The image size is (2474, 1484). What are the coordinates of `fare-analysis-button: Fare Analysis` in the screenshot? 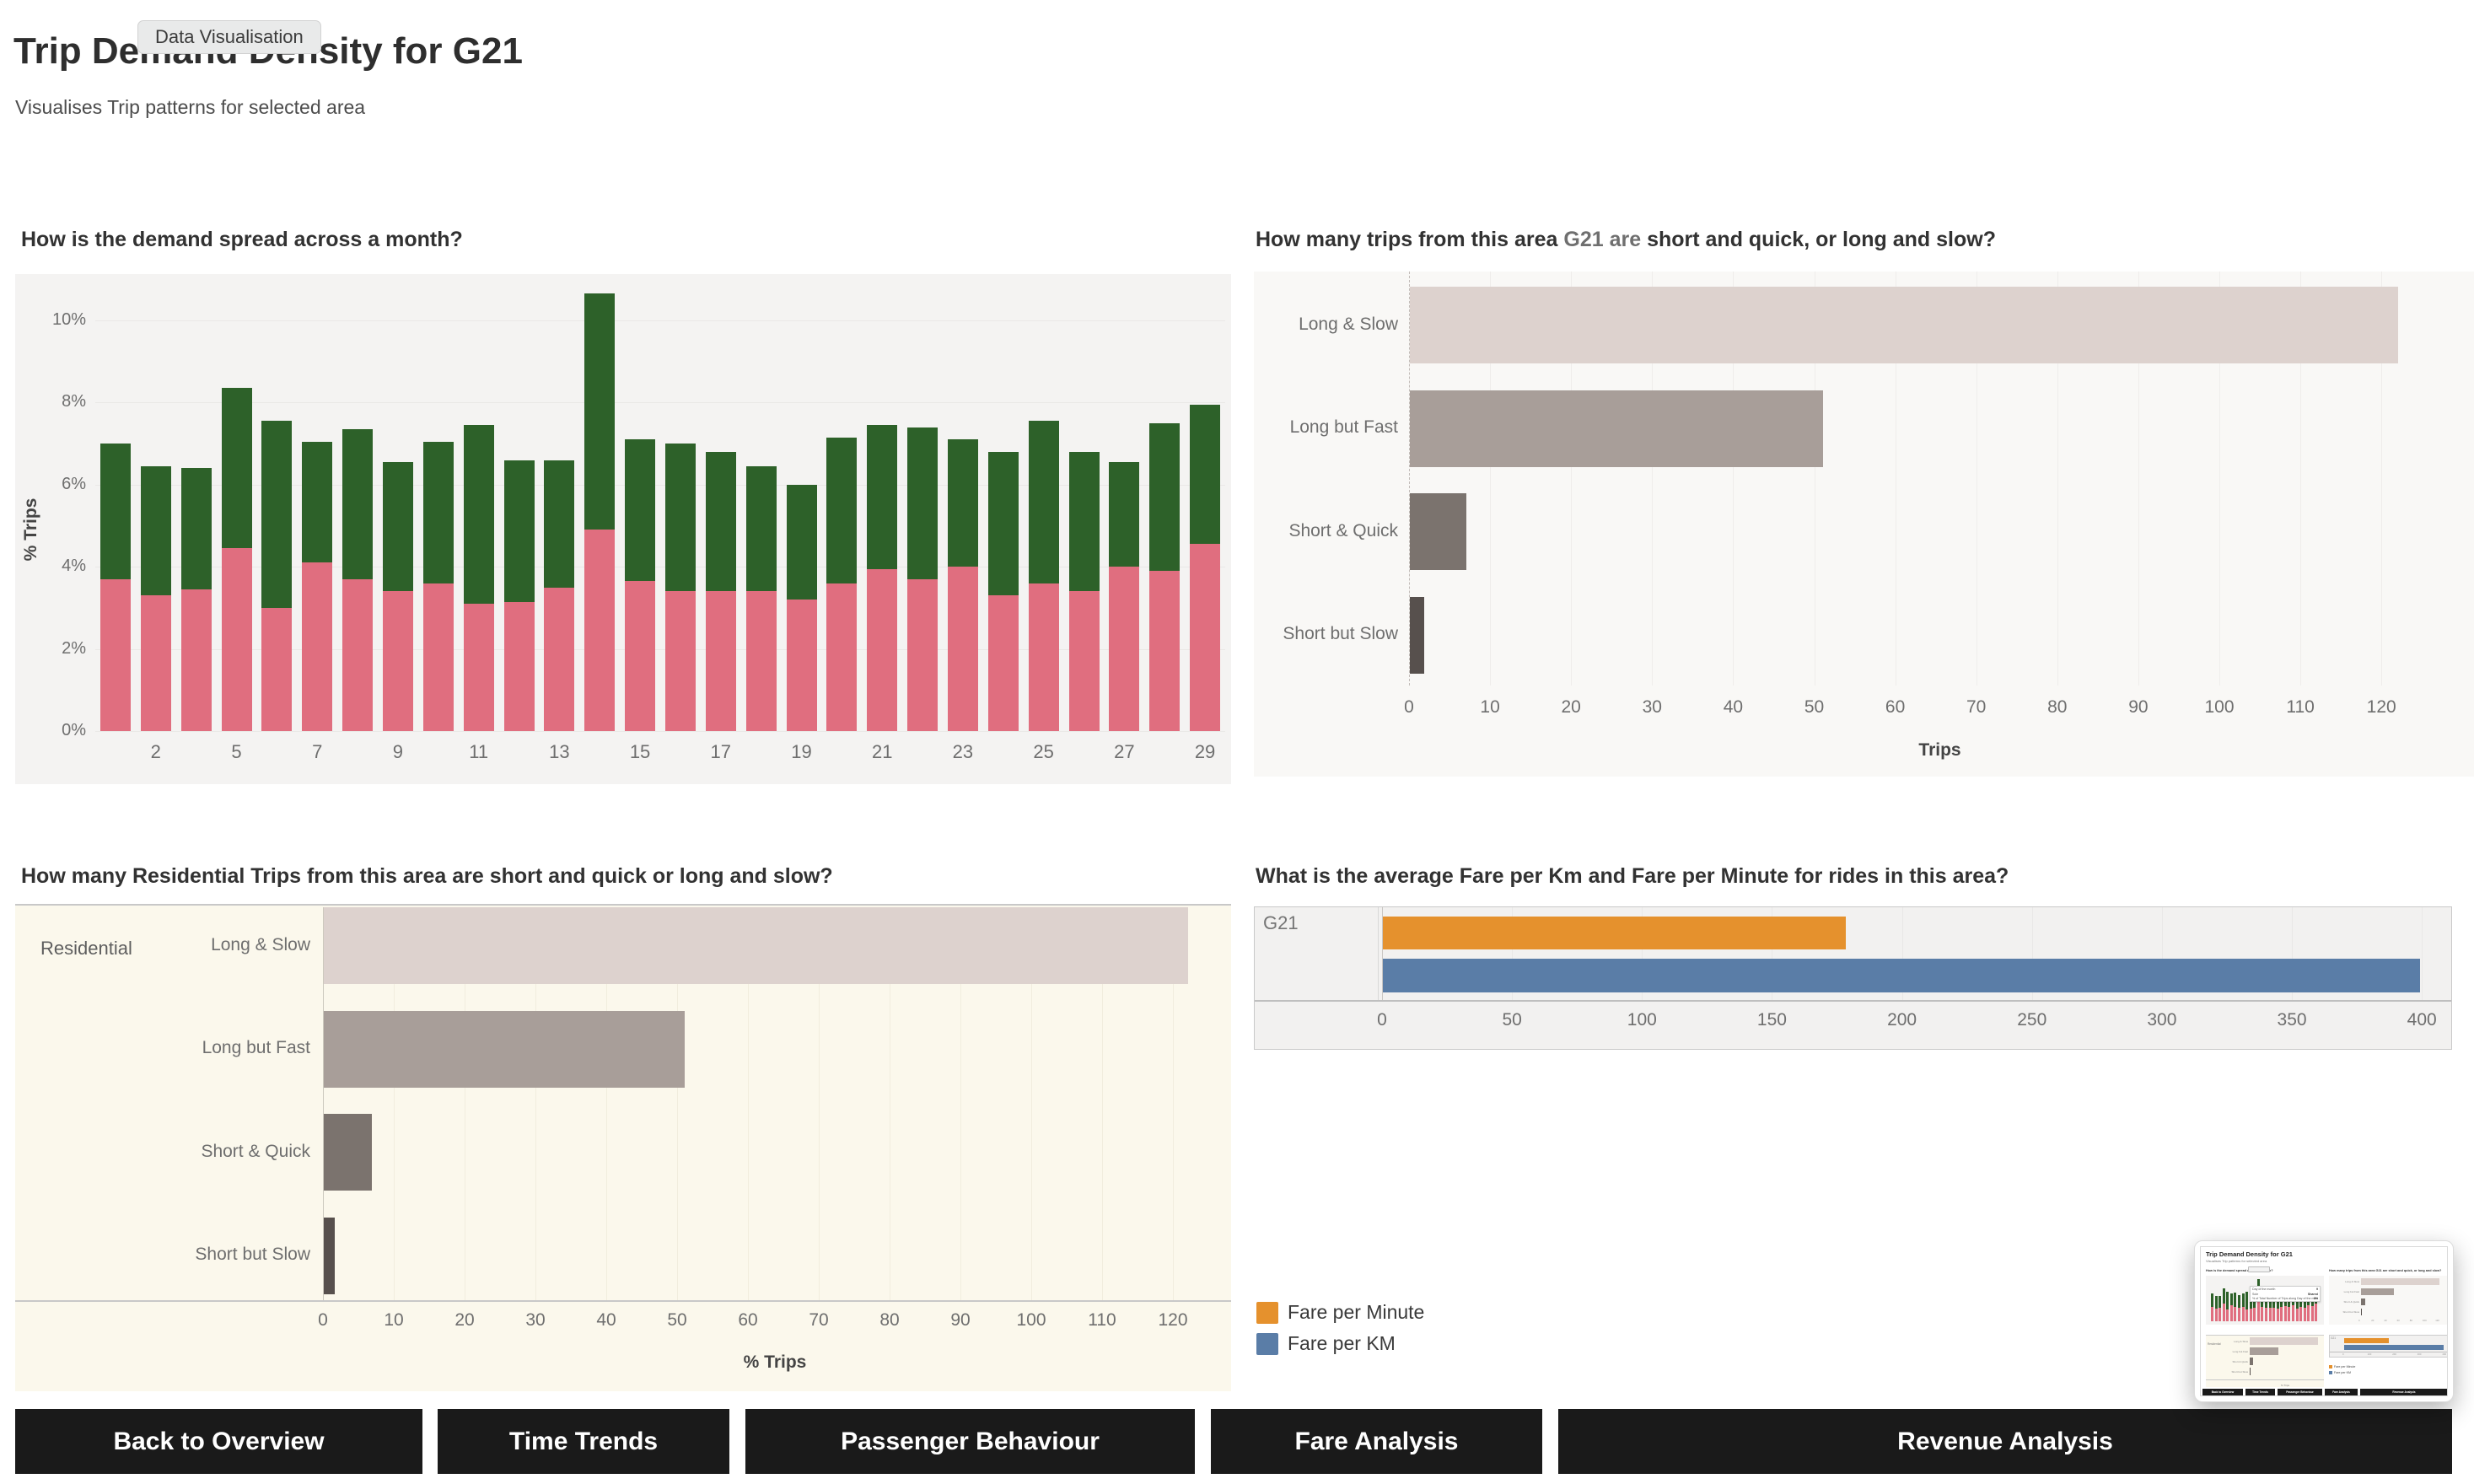 It's located at (1376, 1441).